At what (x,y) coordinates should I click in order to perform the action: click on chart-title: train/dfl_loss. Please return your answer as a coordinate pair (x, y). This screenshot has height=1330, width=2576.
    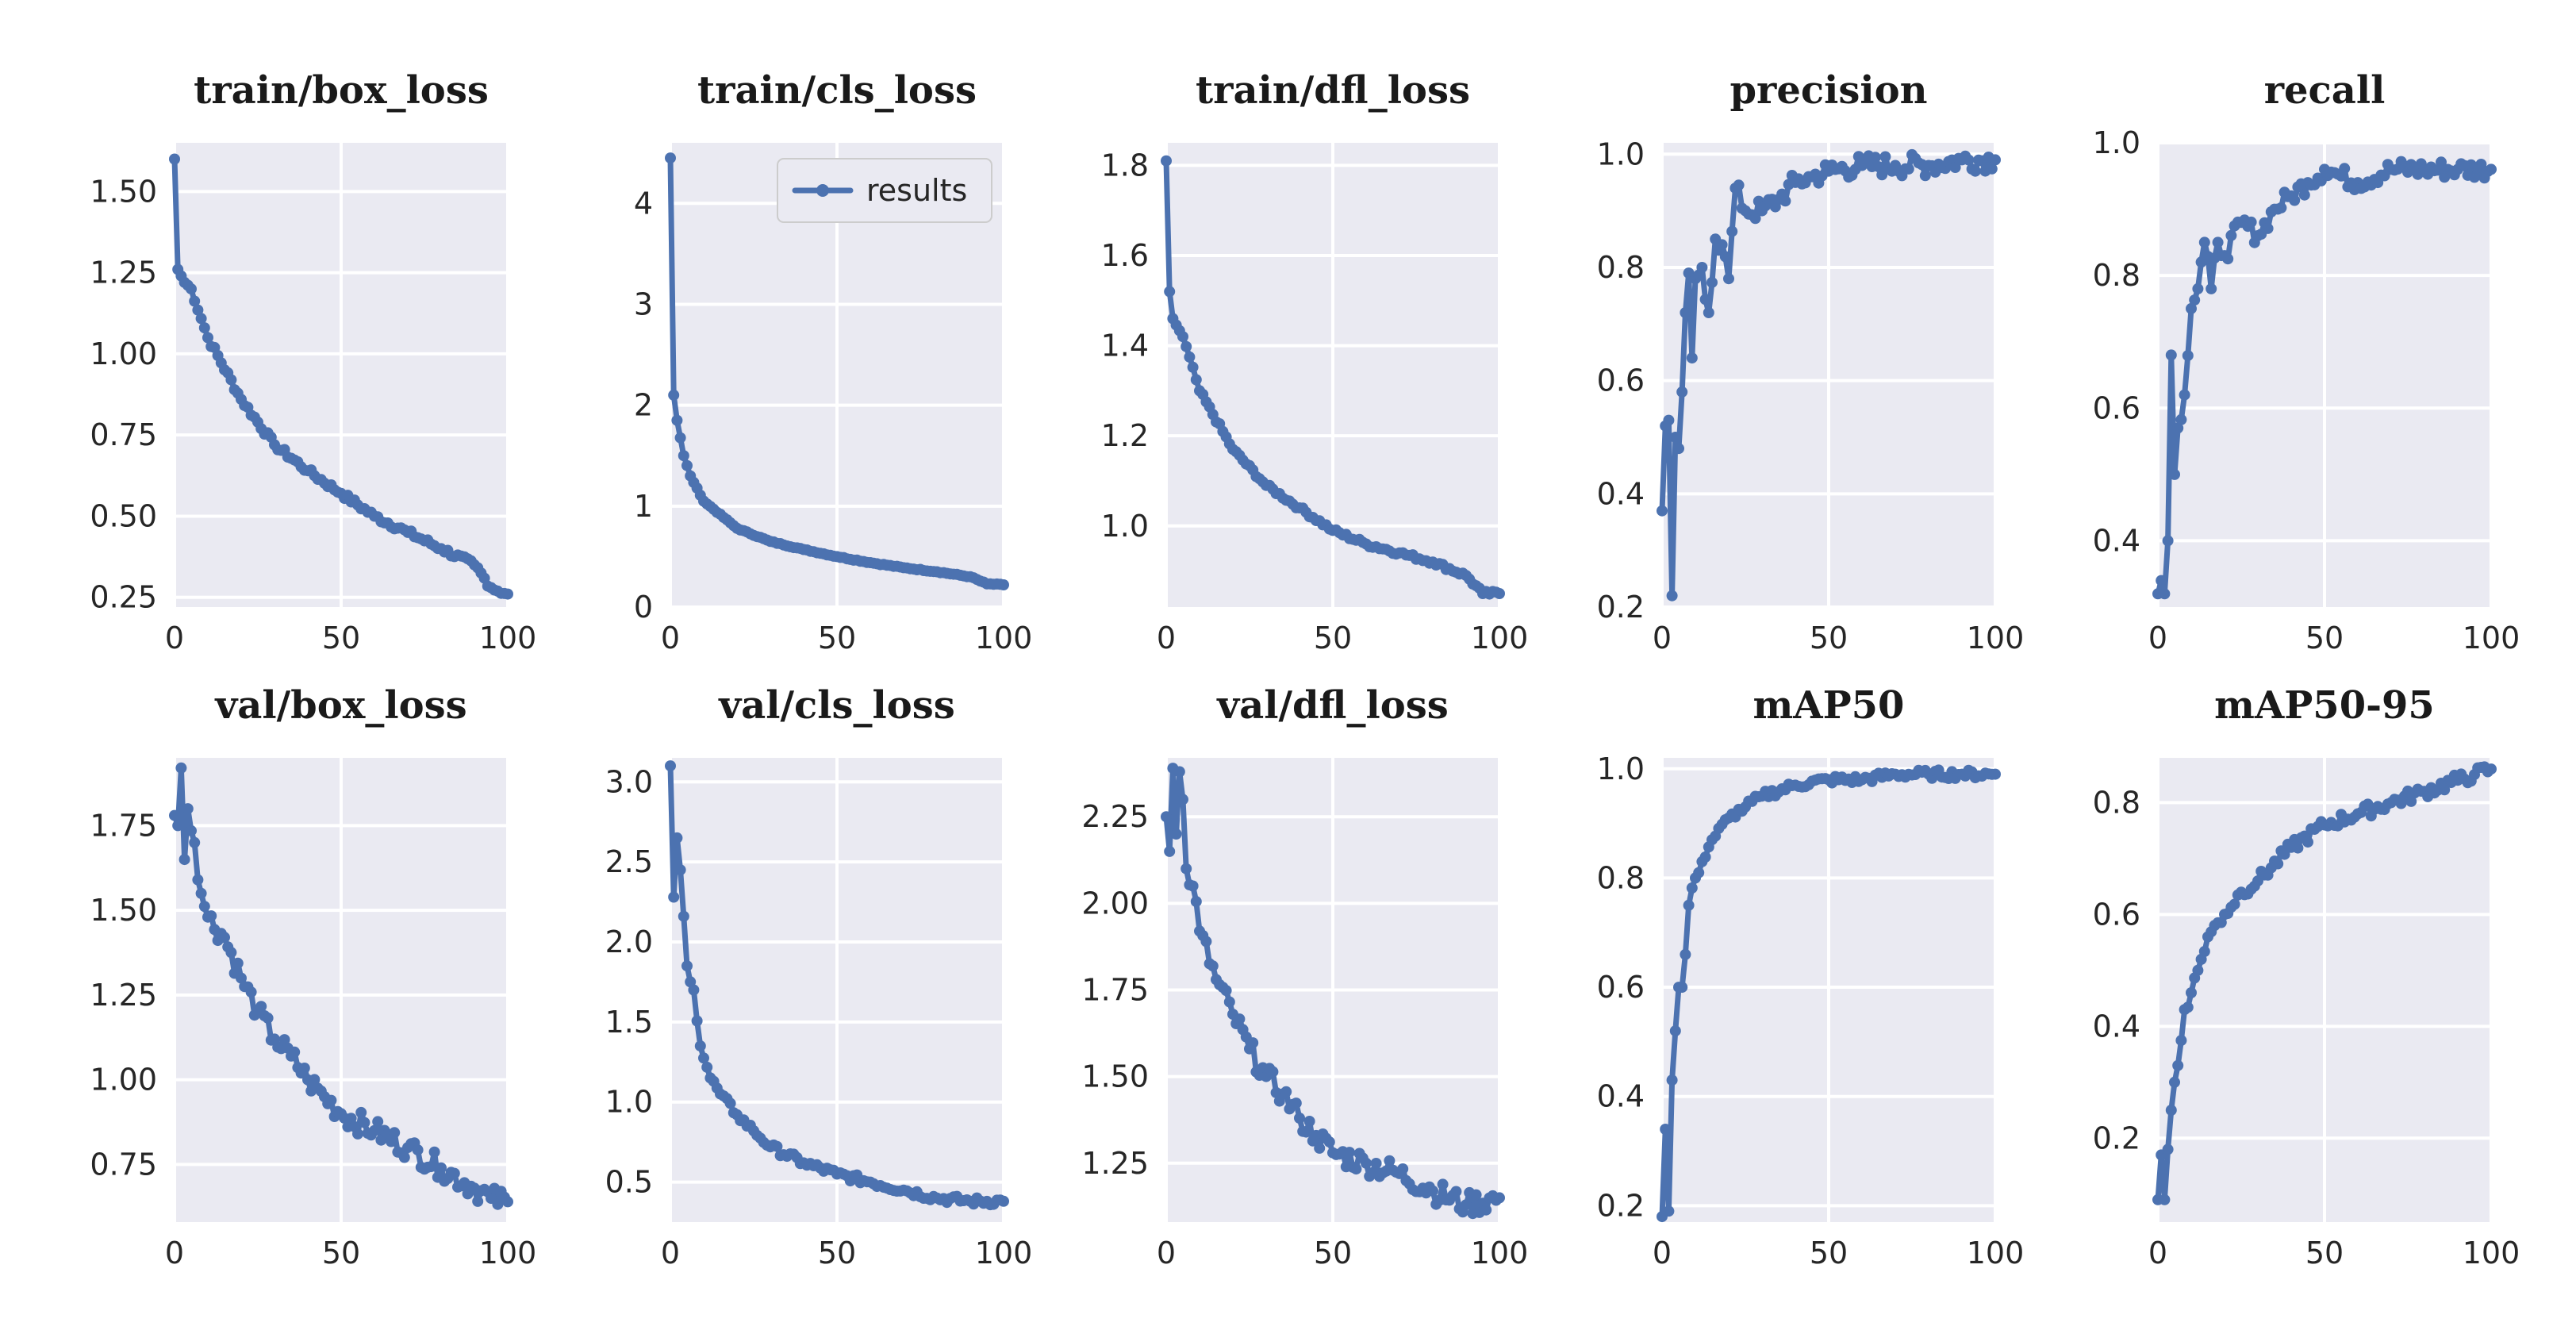
    Looking at the image, I should click on (1333, 90).